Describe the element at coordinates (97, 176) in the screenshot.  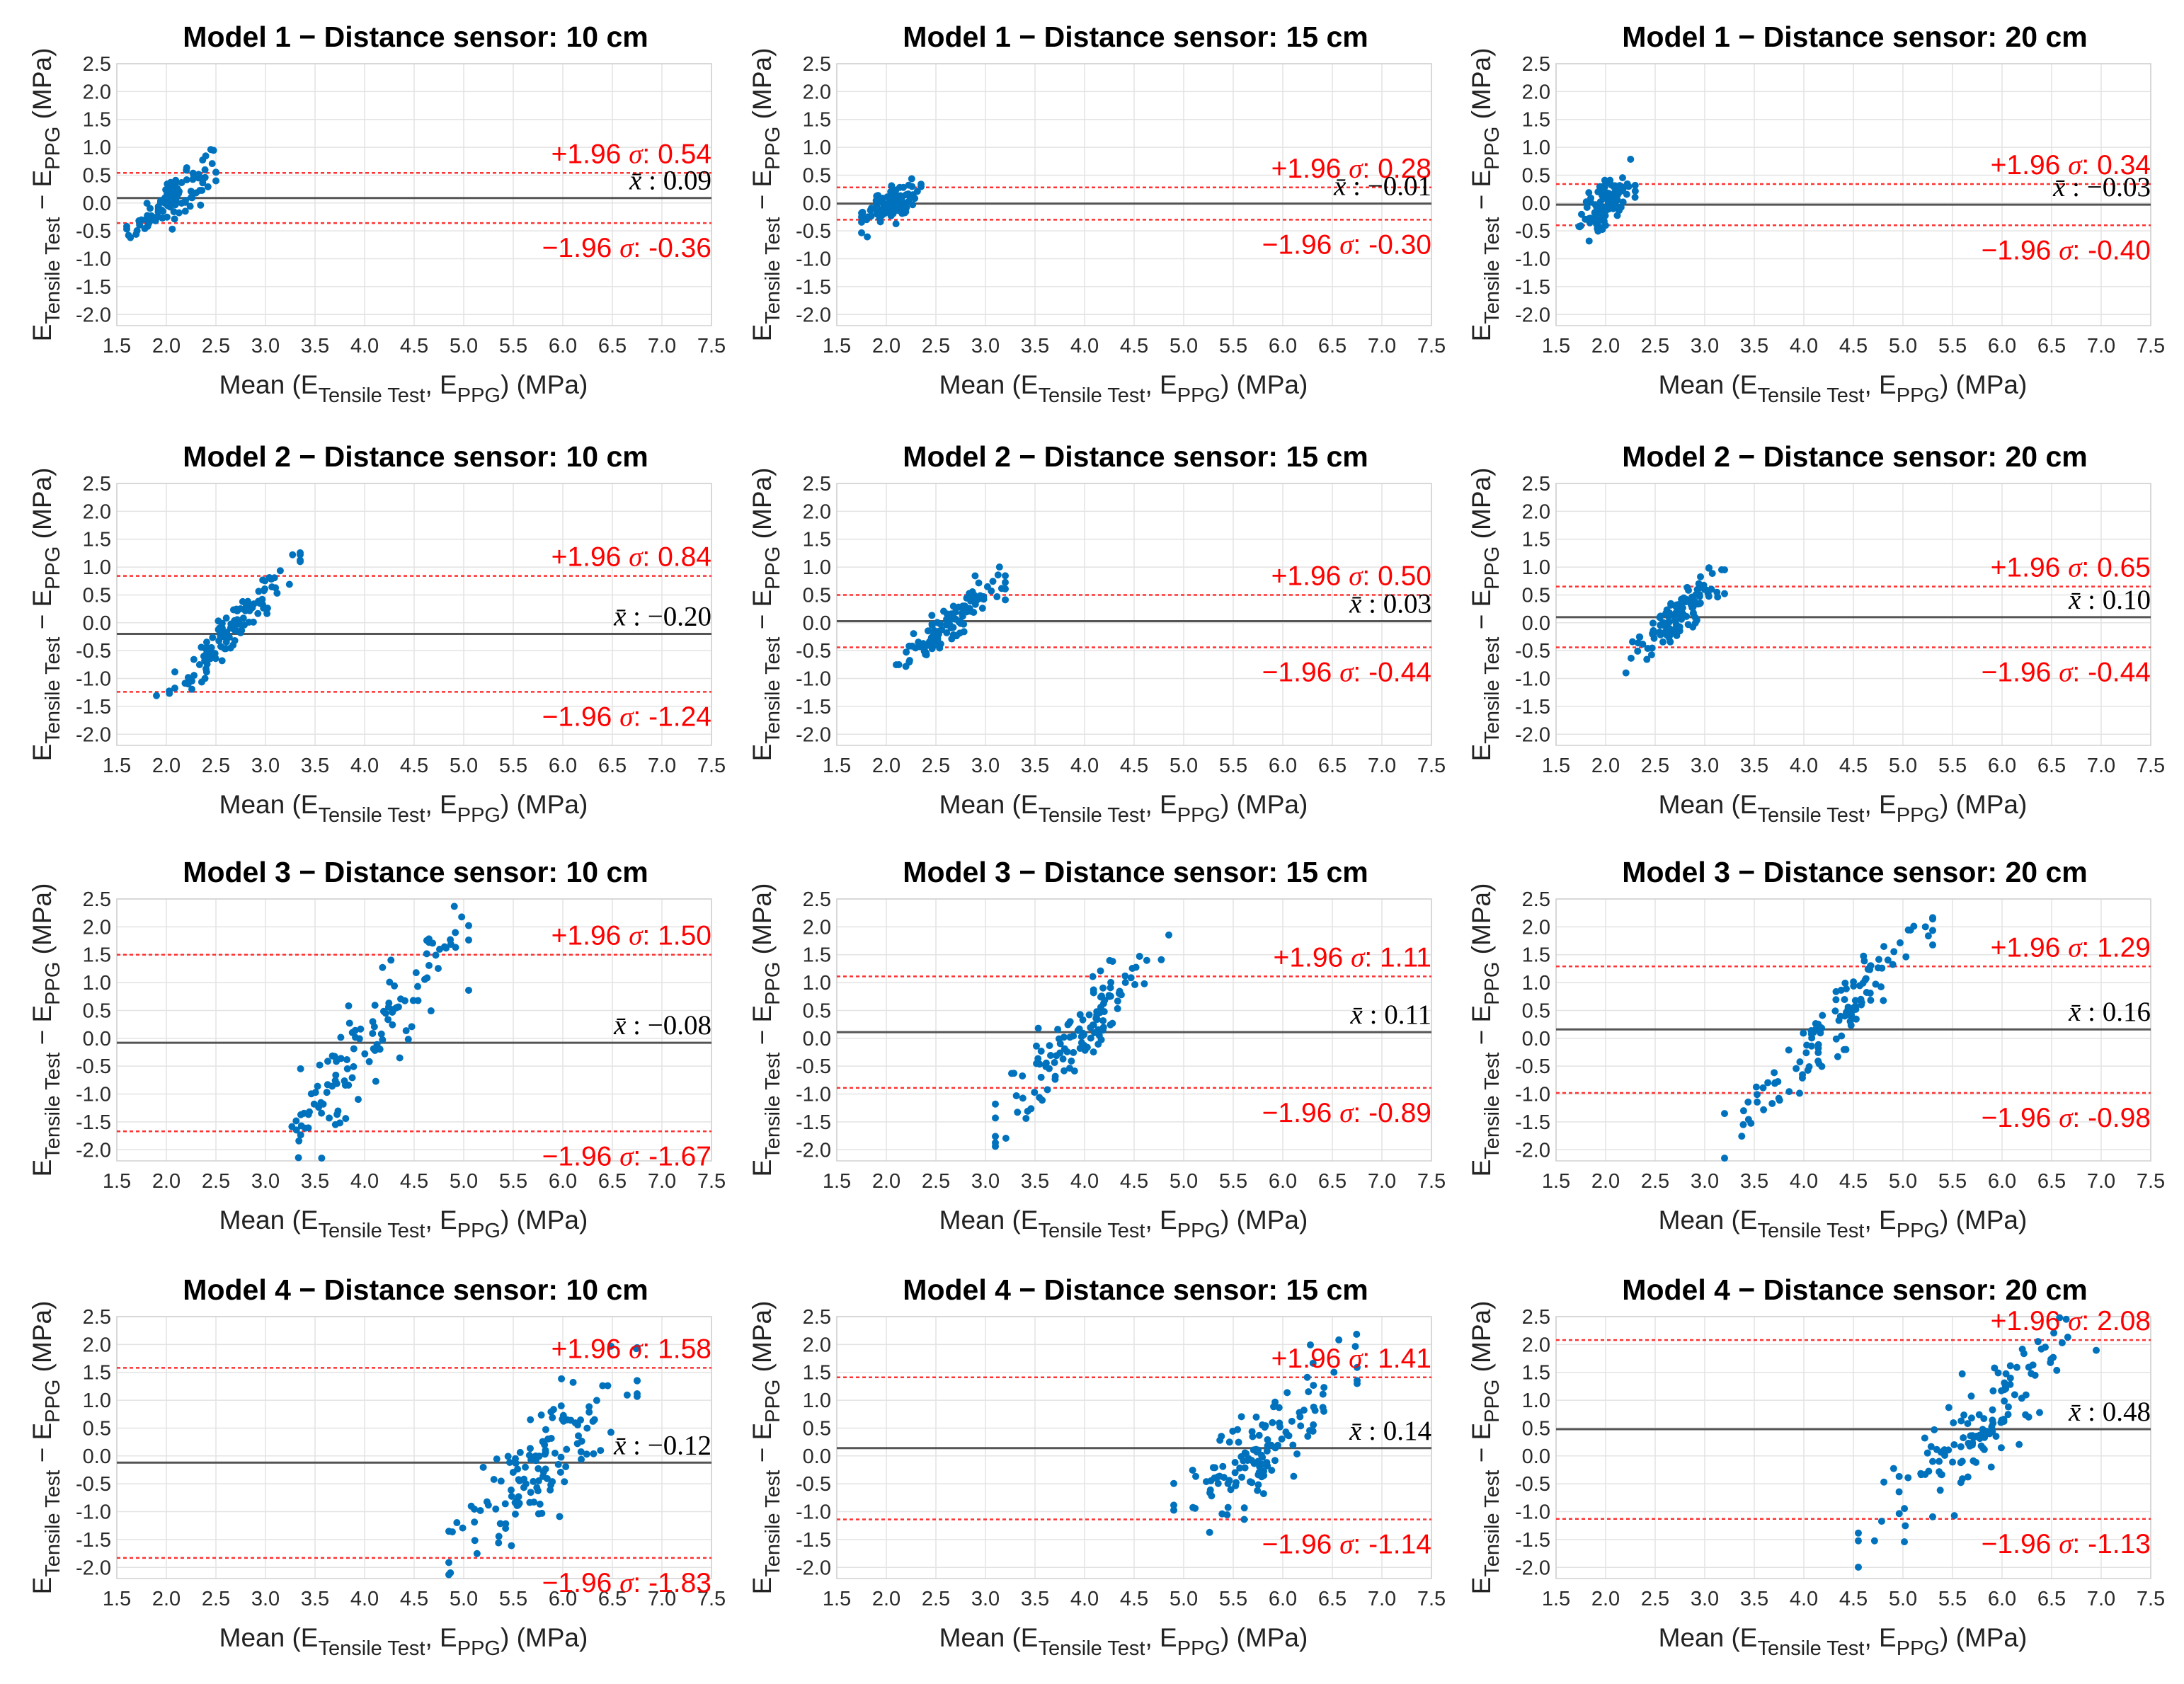
I see `y-tick-label: 0.5` at that location.